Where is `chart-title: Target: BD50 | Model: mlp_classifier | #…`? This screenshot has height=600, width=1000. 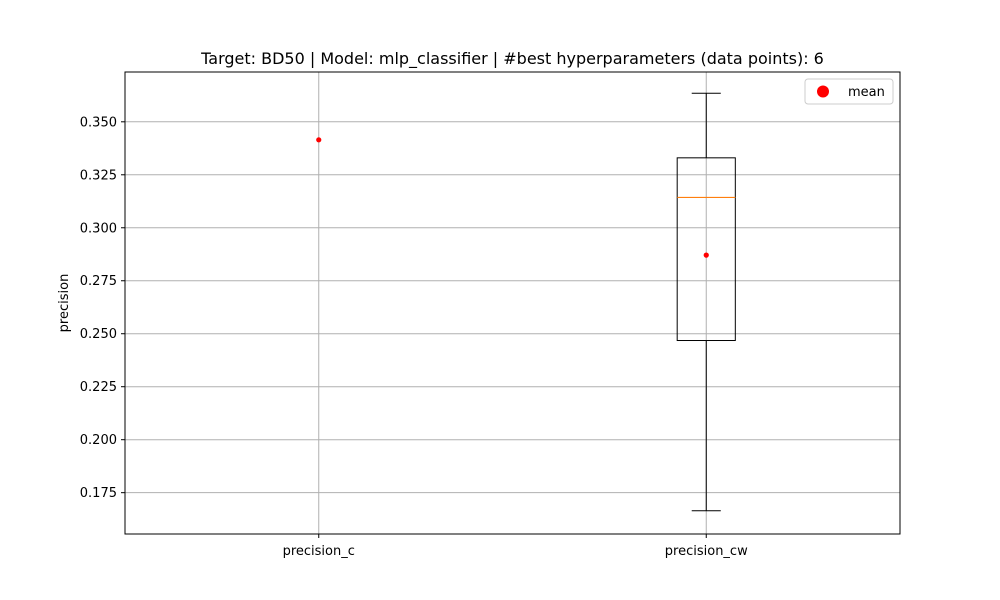 chart-title: Target: BD50 | Model: mlp_classifier | #… is located at coordinates (512, 59).